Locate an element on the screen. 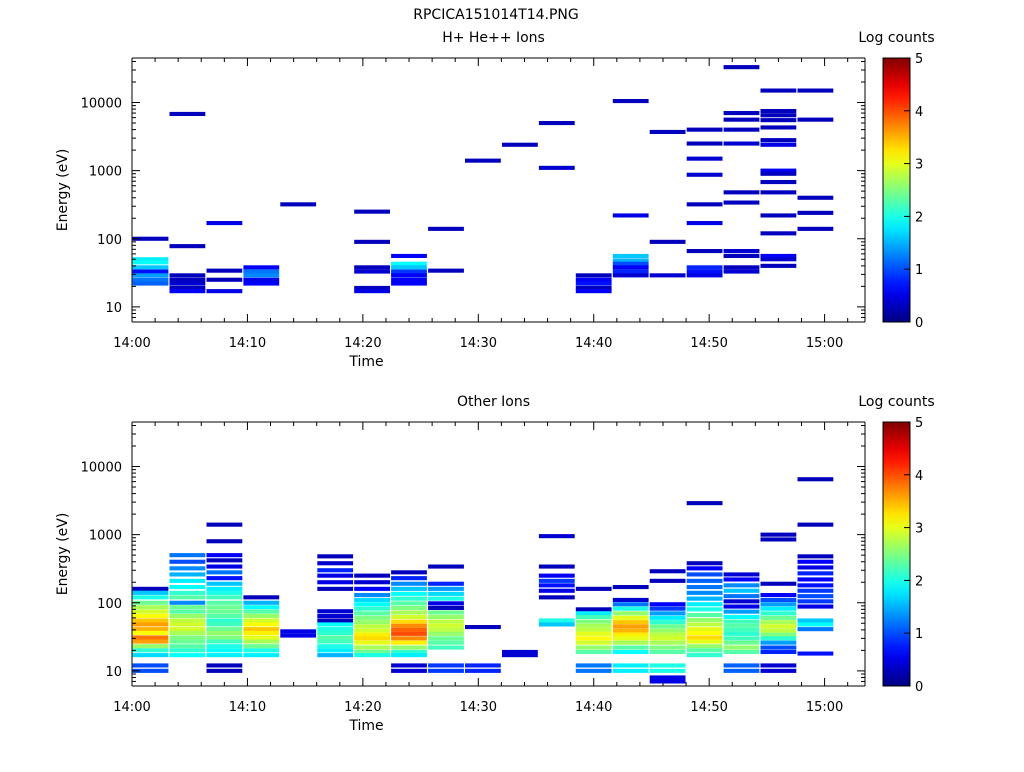 This screenshot has width=1024, height=772. x-tick-label: 14:10 is located at coordinates (247, 707).